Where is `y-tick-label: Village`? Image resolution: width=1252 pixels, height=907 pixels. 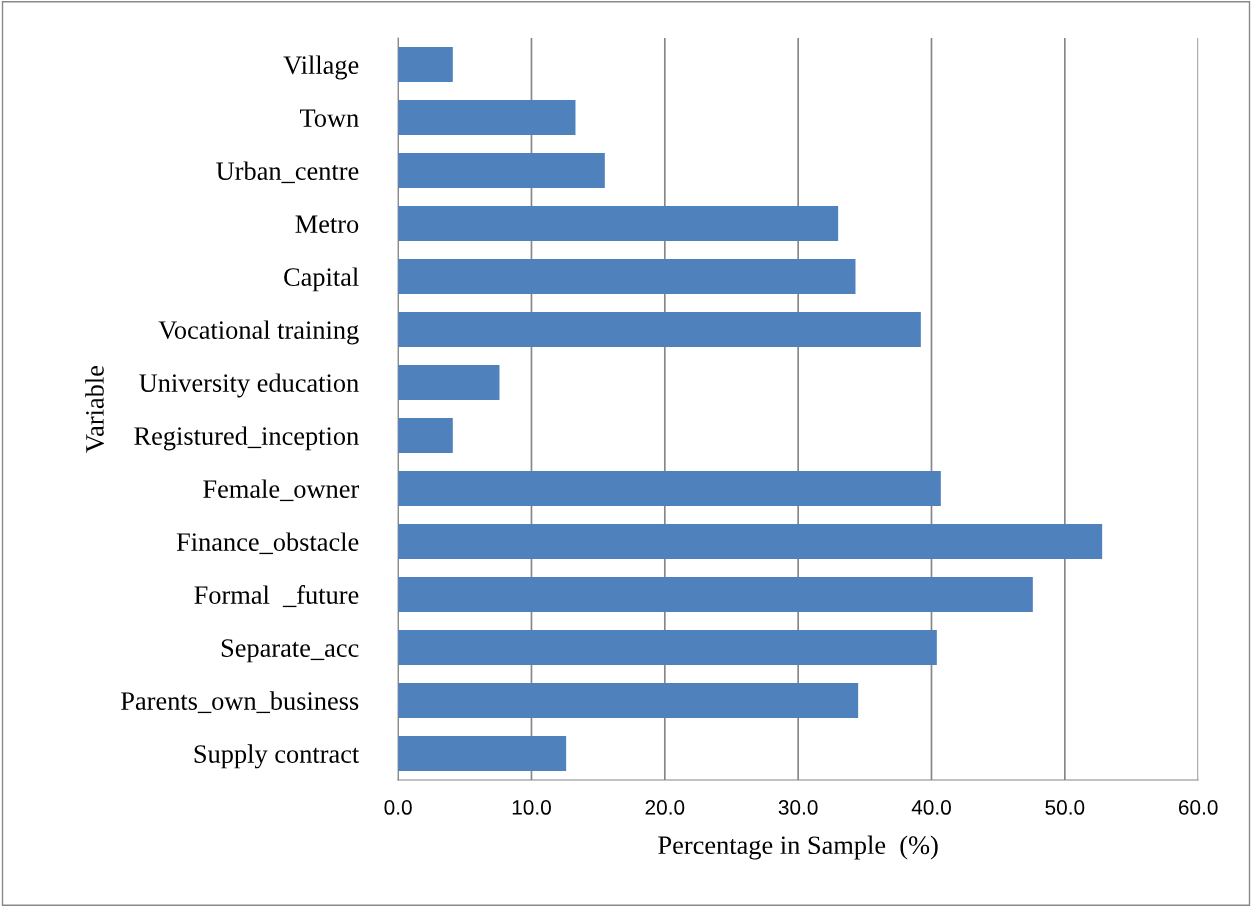
y-tick-label: Village is located at coordinates (321, 67).